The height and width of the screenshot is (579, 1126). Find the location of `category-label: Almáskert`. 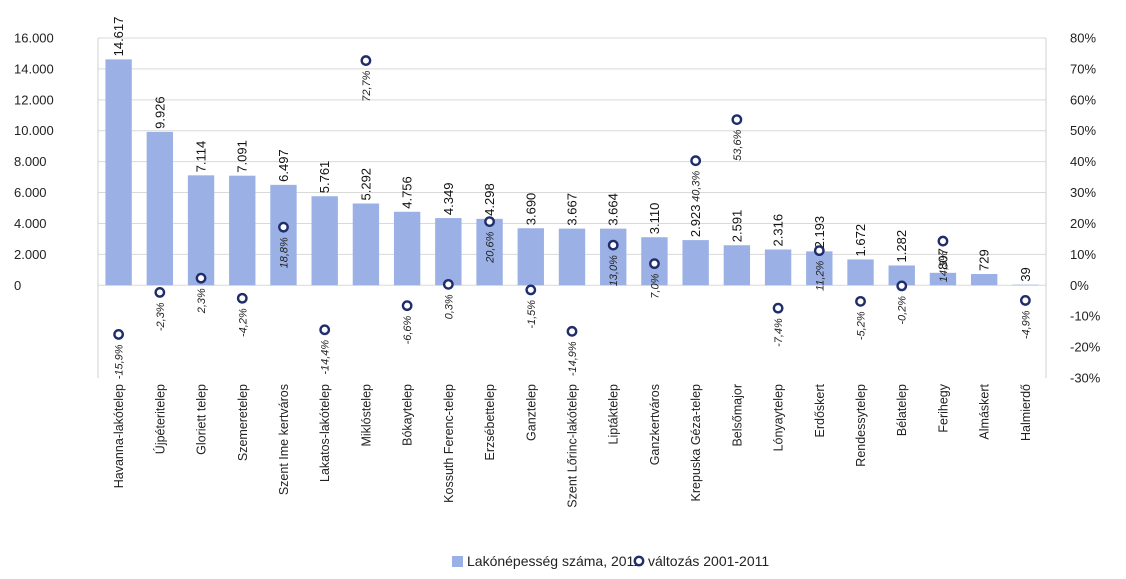

category-label: Almáskert is located at coordinates (985, 411).